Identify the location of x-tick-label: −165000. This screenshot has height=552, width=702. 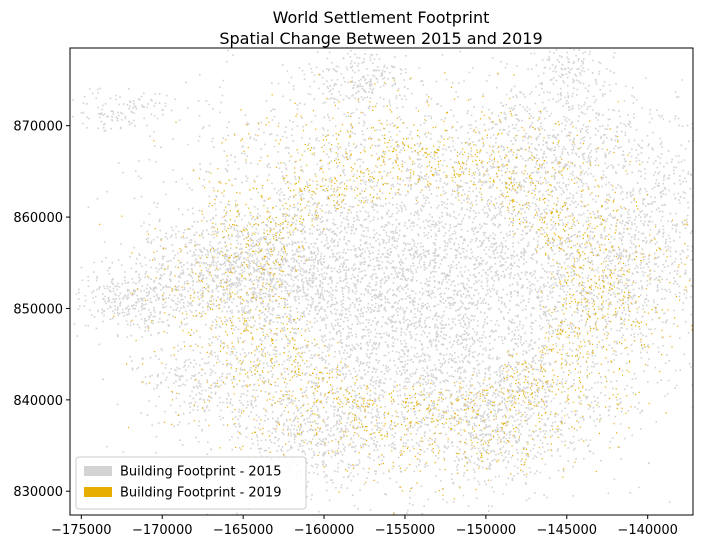
(243, 530).